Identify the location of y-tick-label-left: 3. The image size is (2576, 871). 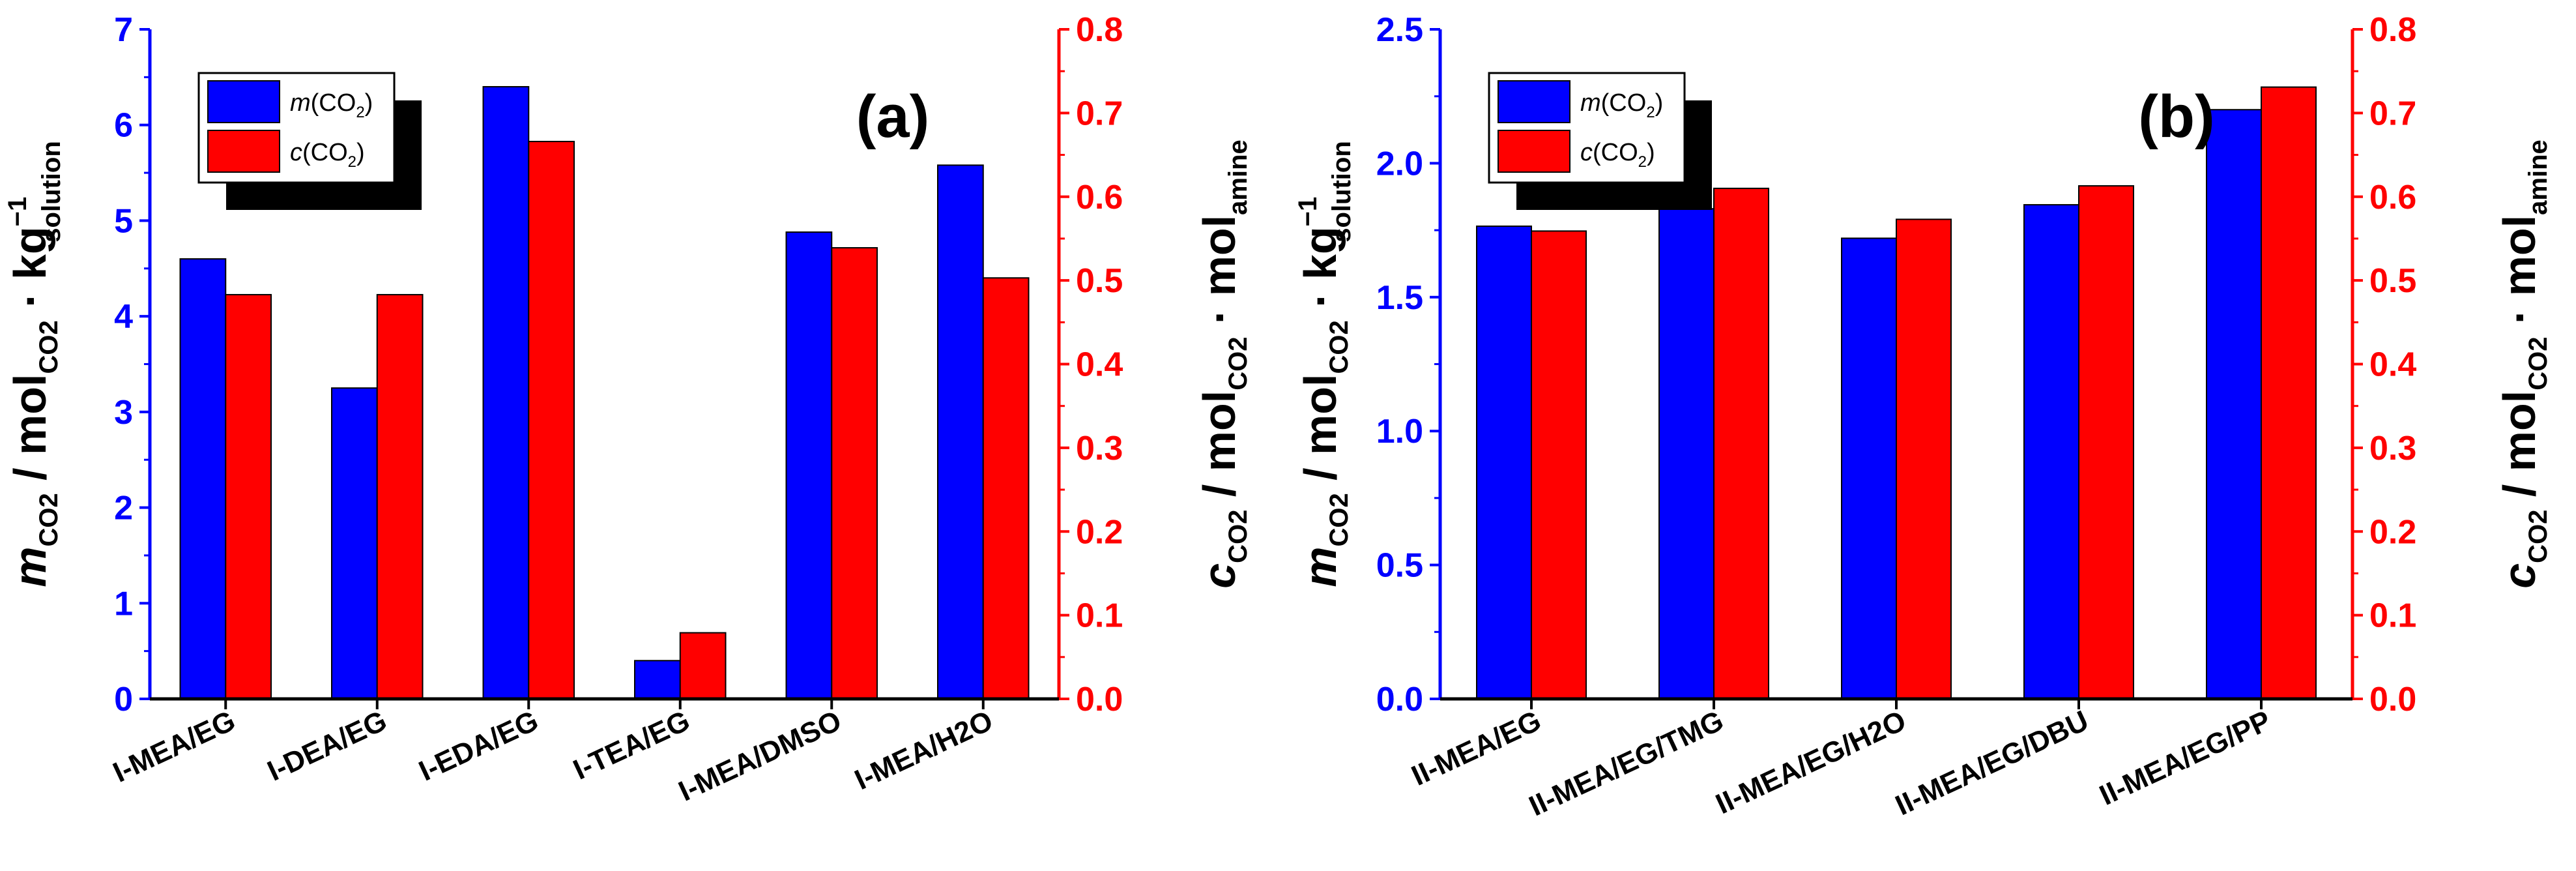
(123, 413).